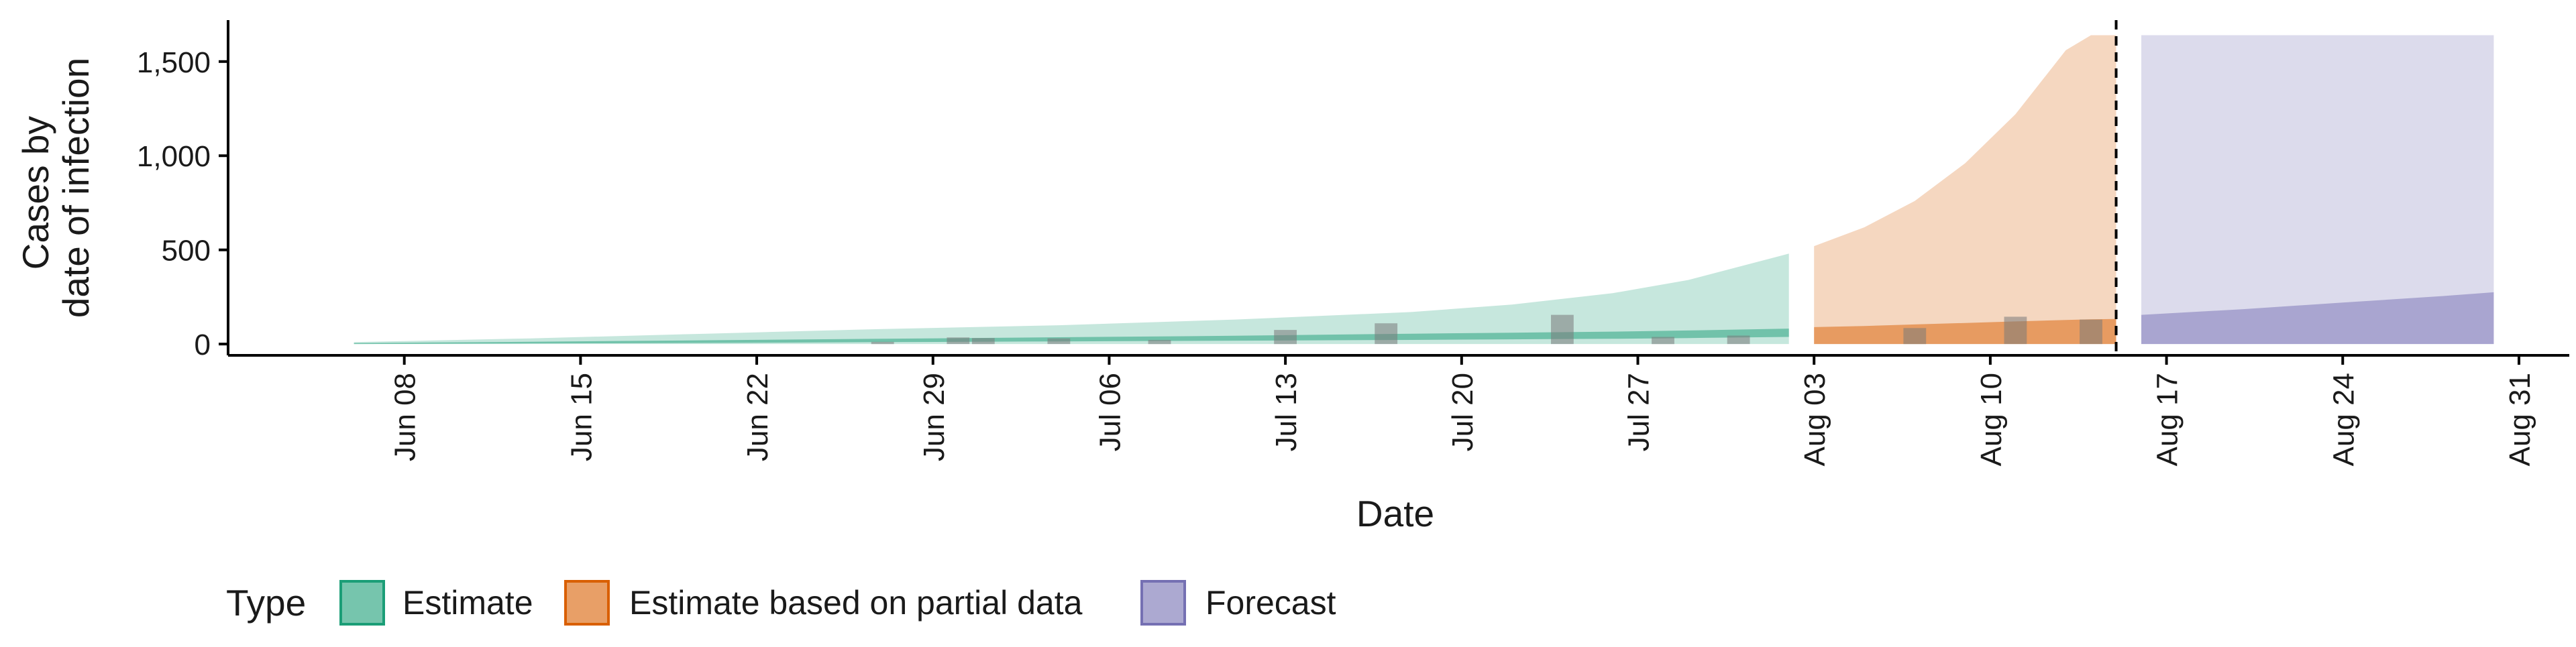 This screenshot has width=2576, height=647. I want to click on y-tick-label: 1,500, so click(174, 62).